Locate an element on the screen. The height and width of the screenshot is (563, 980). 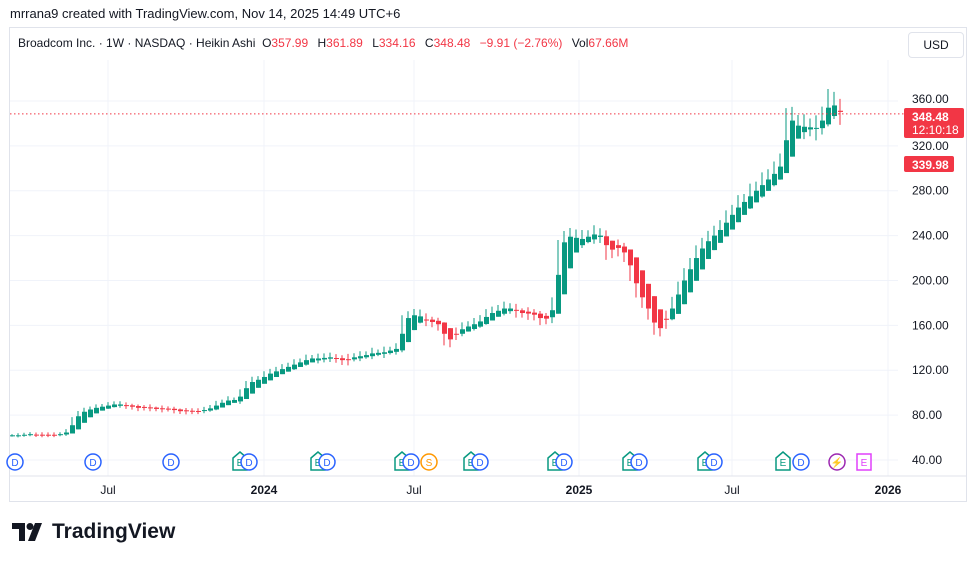
y-tick-label: 80.00 is located at coordinates (927, 415).